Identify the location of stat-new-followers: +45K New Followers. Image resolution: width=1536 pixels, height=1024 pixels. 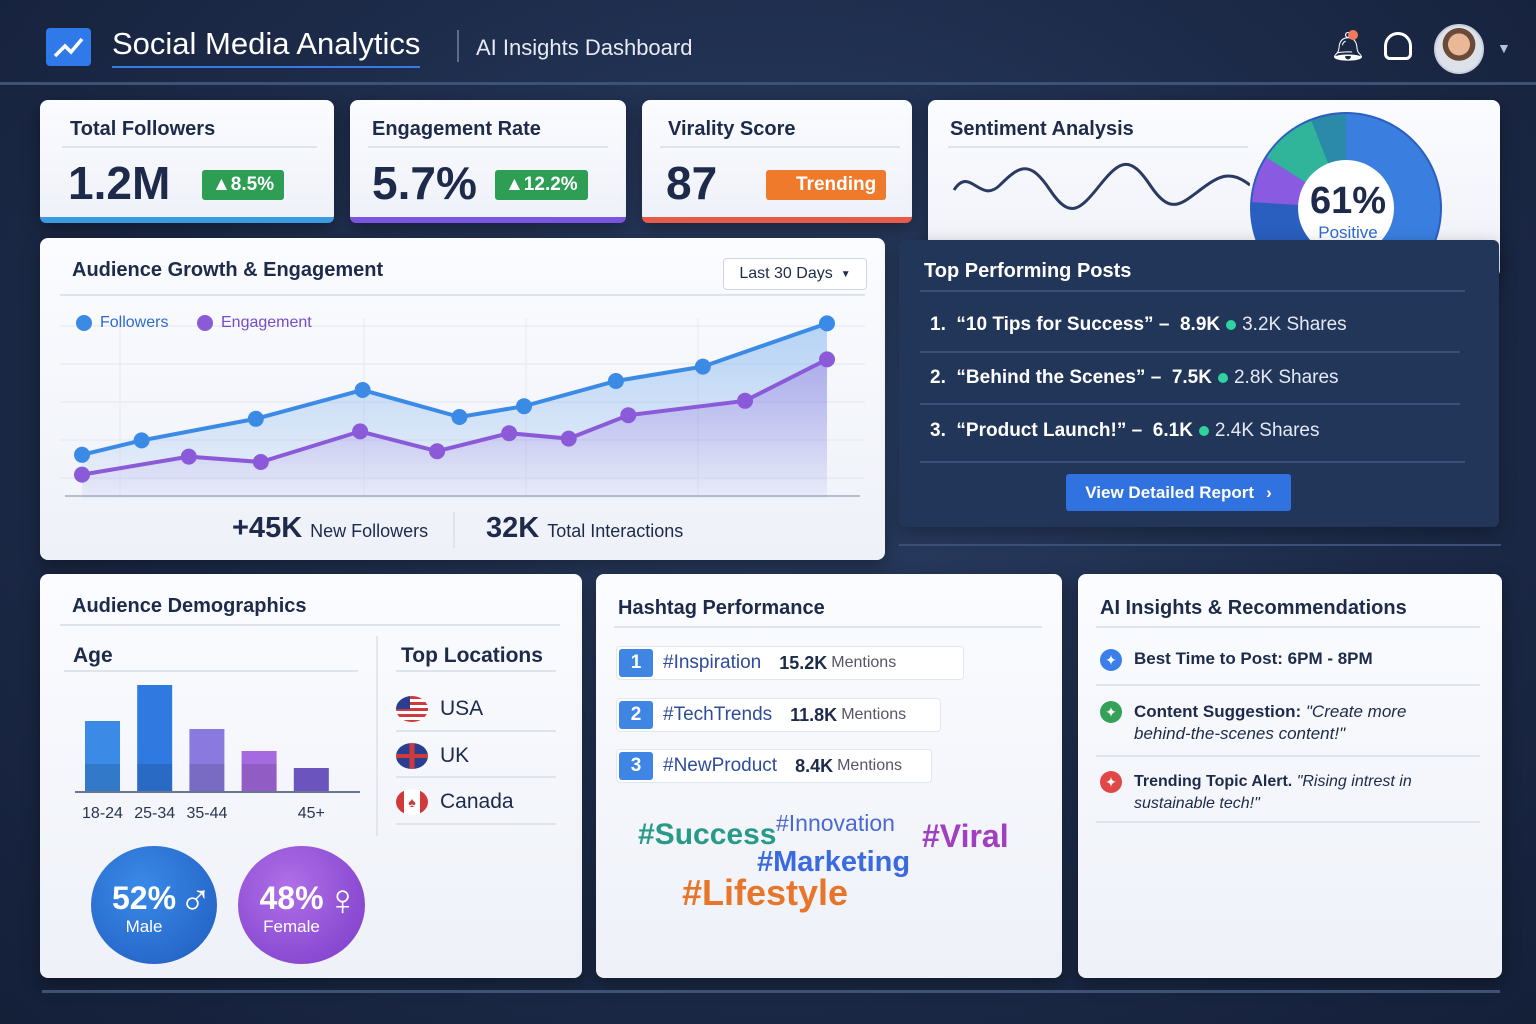
(330, 528).